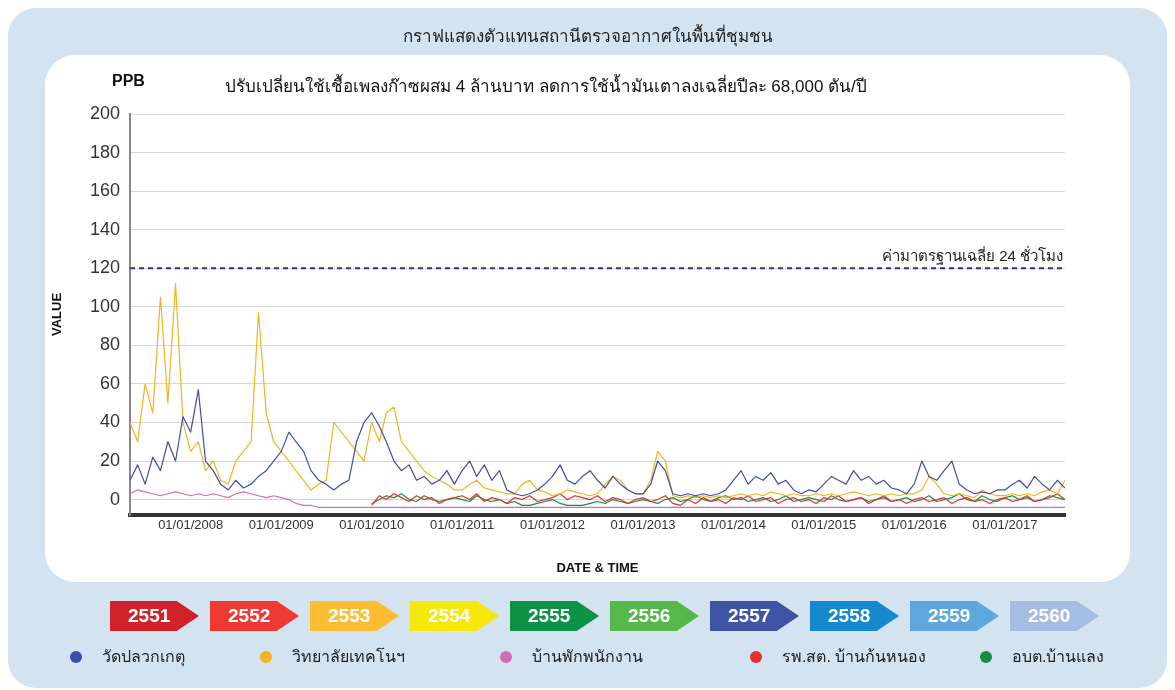 Image resolution: width=1175 pixels, height=690 pixels. I want to click on legend-label: รพ.สต. บ้านก้นหนอง, so click(854, 657).